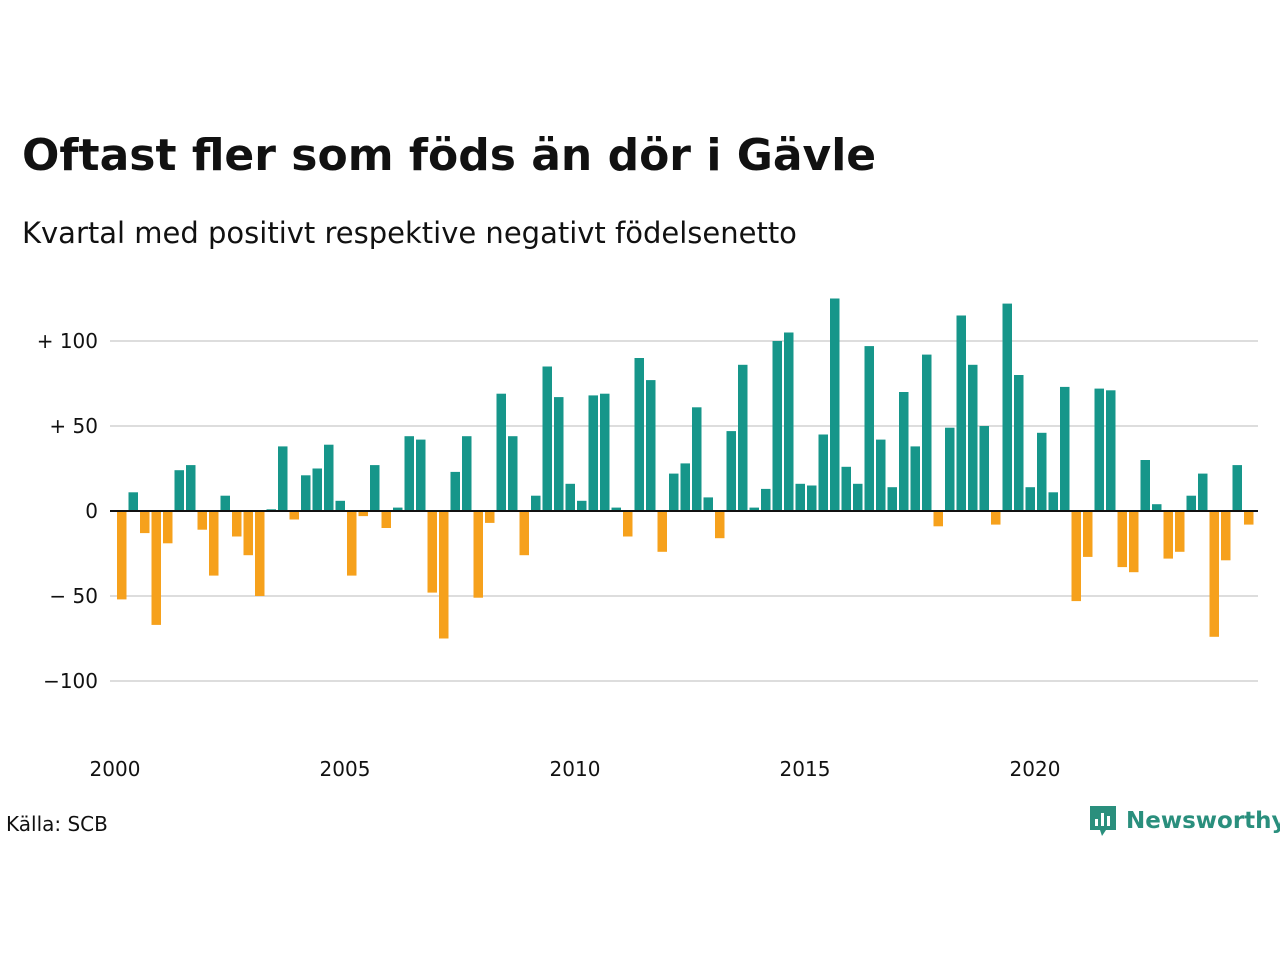  I want to click on newsworthy-logo-icon, so click(1103, 821).